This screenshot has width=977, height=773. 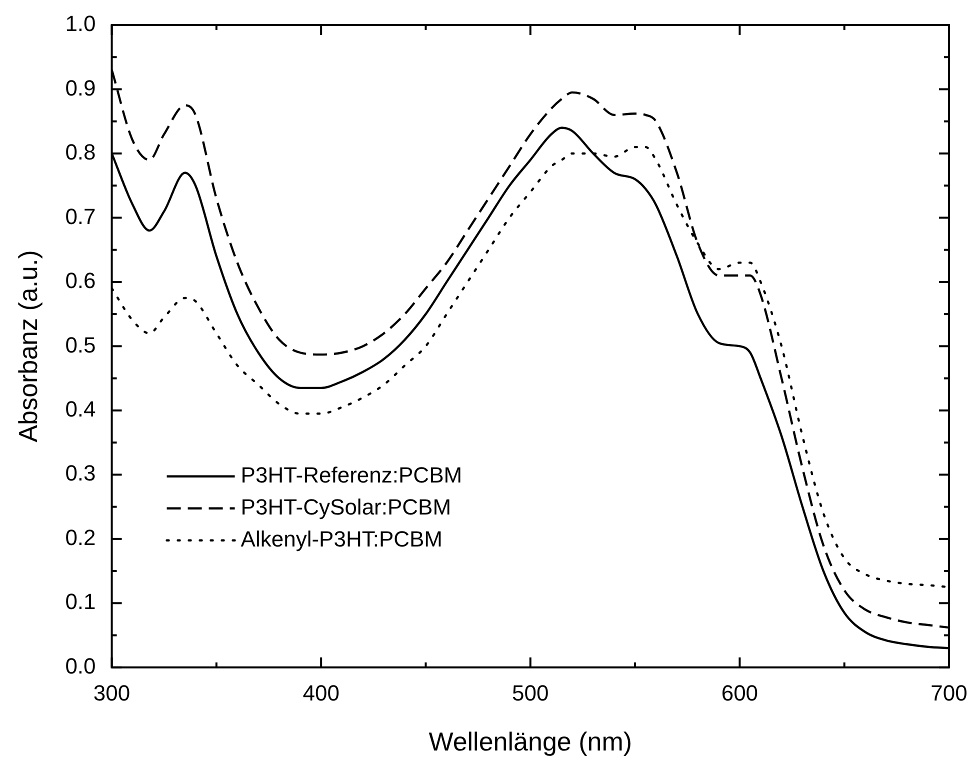 What do you see at coordinates (321, 693) in the screenshot?
I see `x-tick-label: 400` at bounding box center [321, 693].